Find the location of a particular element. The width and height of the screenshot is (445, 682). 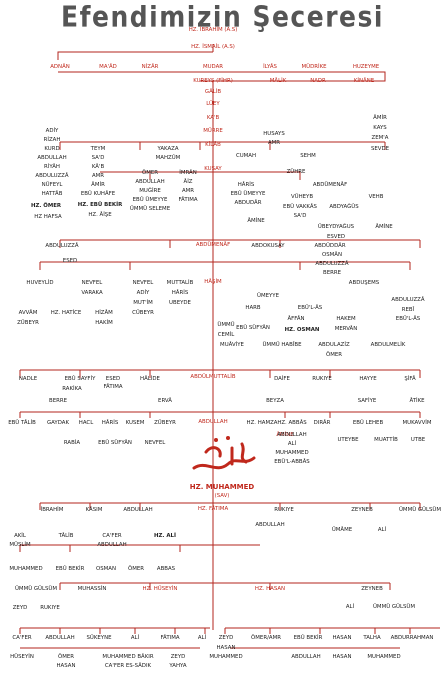

name: YAHYA is located at coordinates (178, 666).